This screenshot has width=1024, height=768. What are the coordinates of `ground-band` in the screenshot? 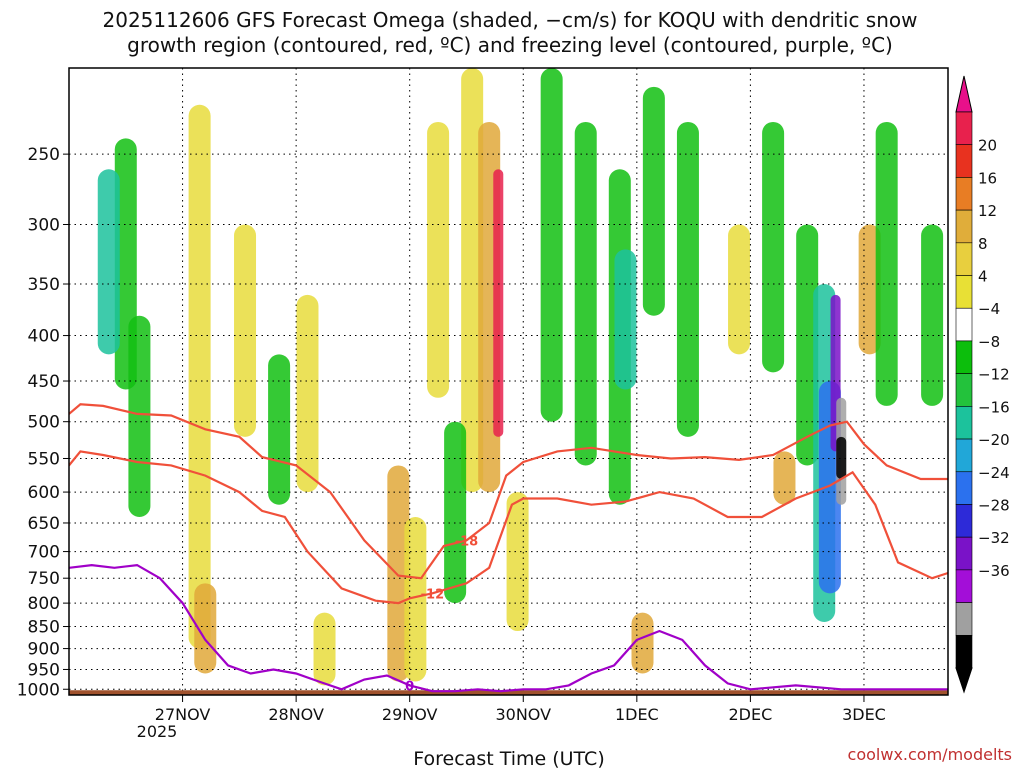 It's located at (508, 692).